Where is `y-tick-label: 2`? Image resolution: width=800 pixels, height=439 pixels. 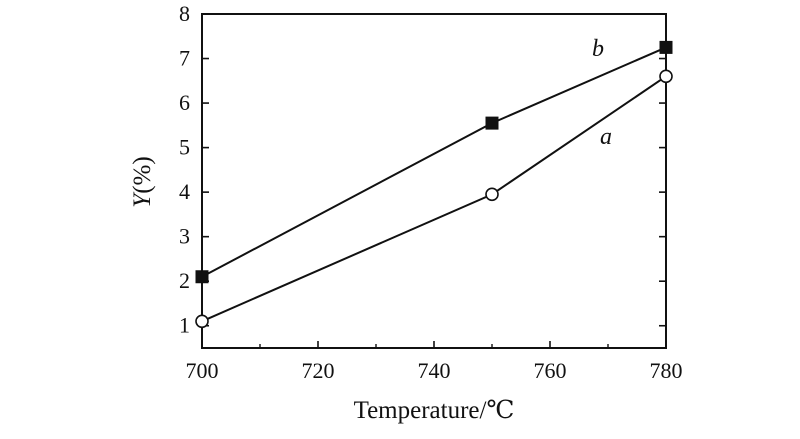 y-tick-label: 2 is located at coordinates (184, 280).